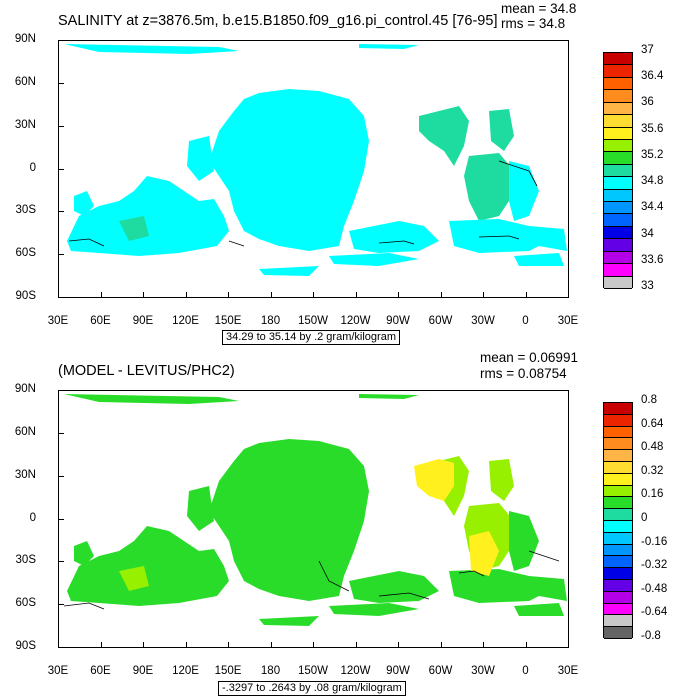 This screenshot has height=700, width=700. What do you see at coordinates (529, 357) in the screenshot?
I see `mean-stat: mean = 0.06991` at bounding box center [529, 357].